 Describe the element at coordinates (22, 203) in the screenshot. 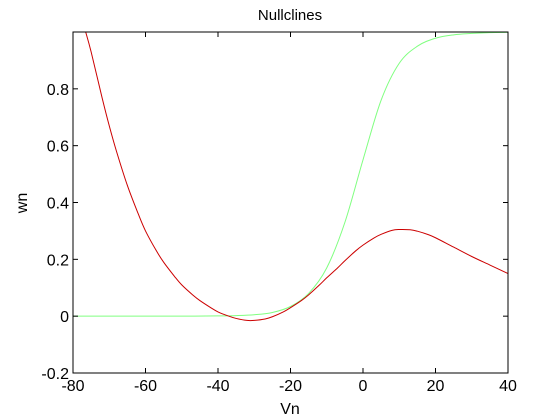

I see `y-axis-label: wn` at that location.